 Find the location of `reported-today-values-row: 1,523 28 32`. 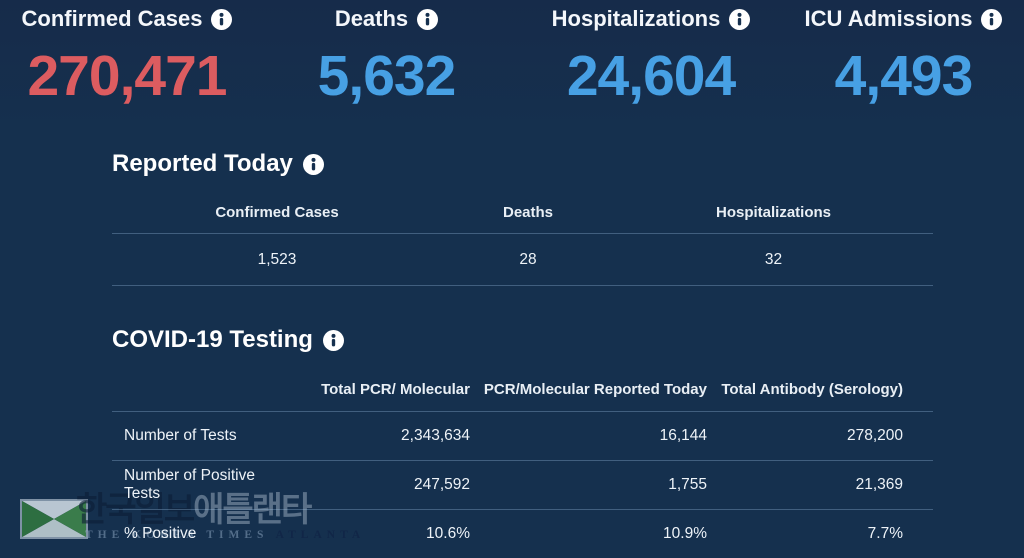

reported-today-values-row: 1,523 28 32 is located at coordinates (522, 260).